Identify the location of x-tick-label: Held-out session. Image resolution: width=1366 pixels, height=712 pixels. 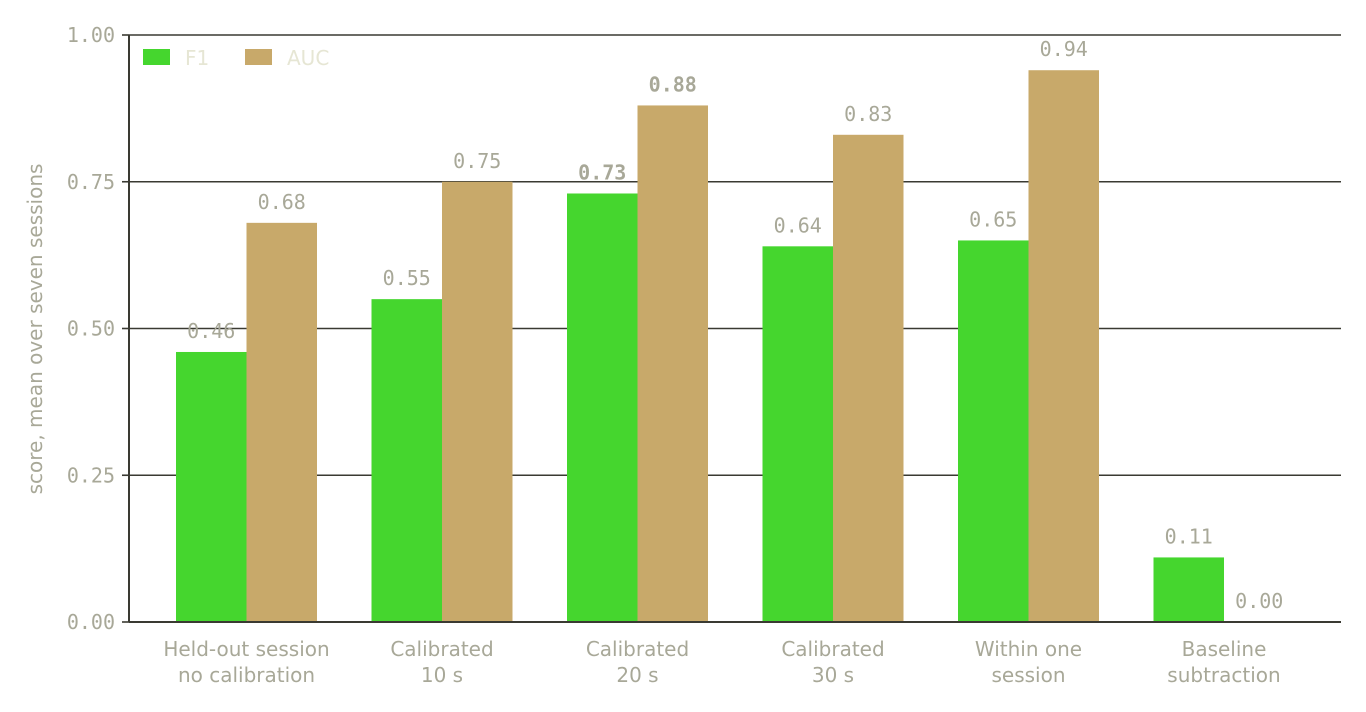
(246, 649).